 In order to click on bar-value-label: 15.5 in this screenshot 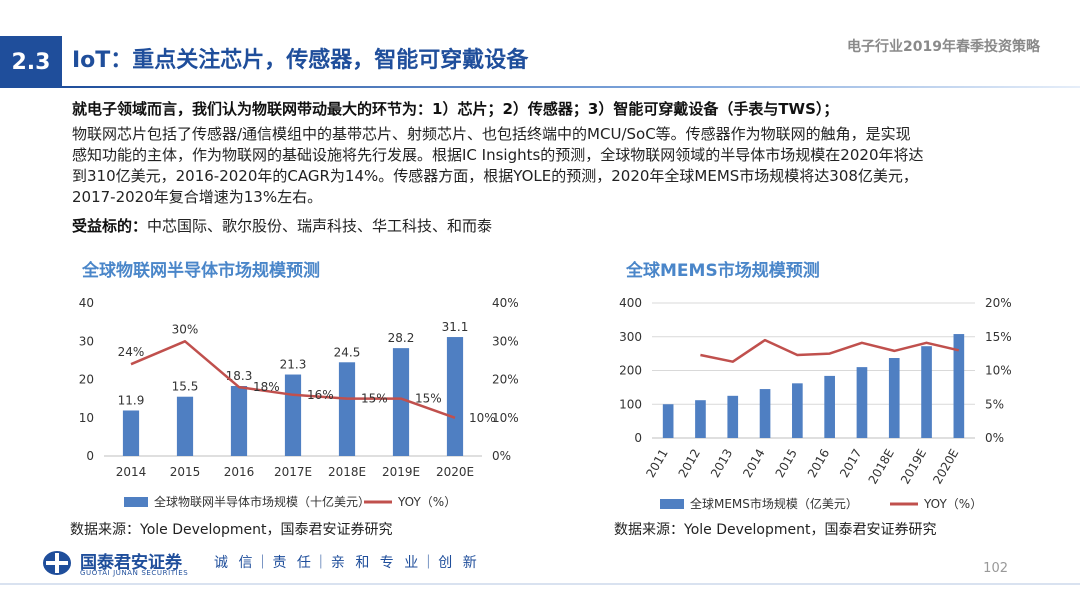, I will do `click(185, 387)`.